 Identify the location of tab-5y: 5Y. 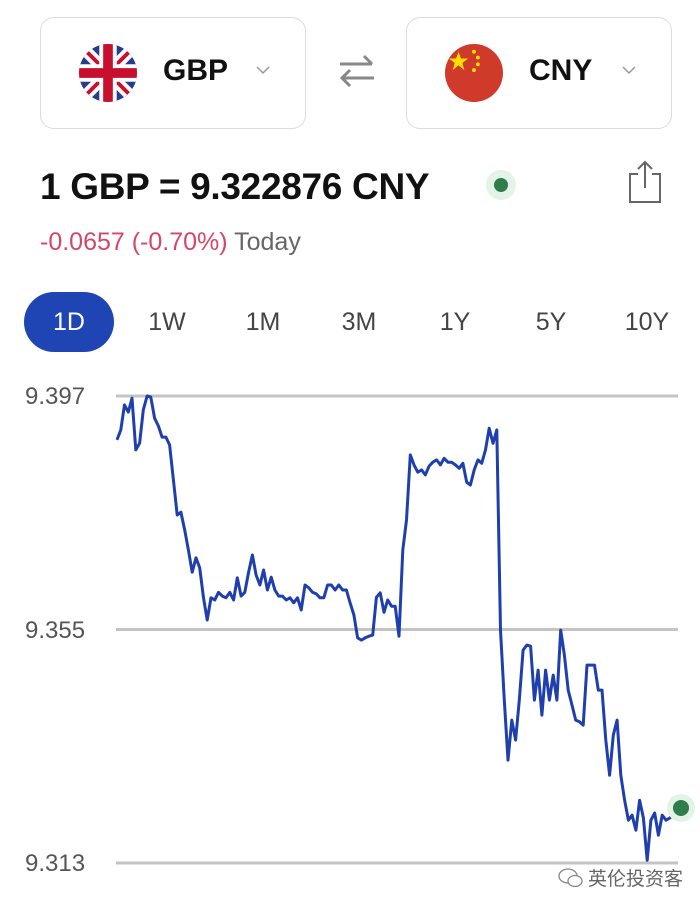
(551, 322).